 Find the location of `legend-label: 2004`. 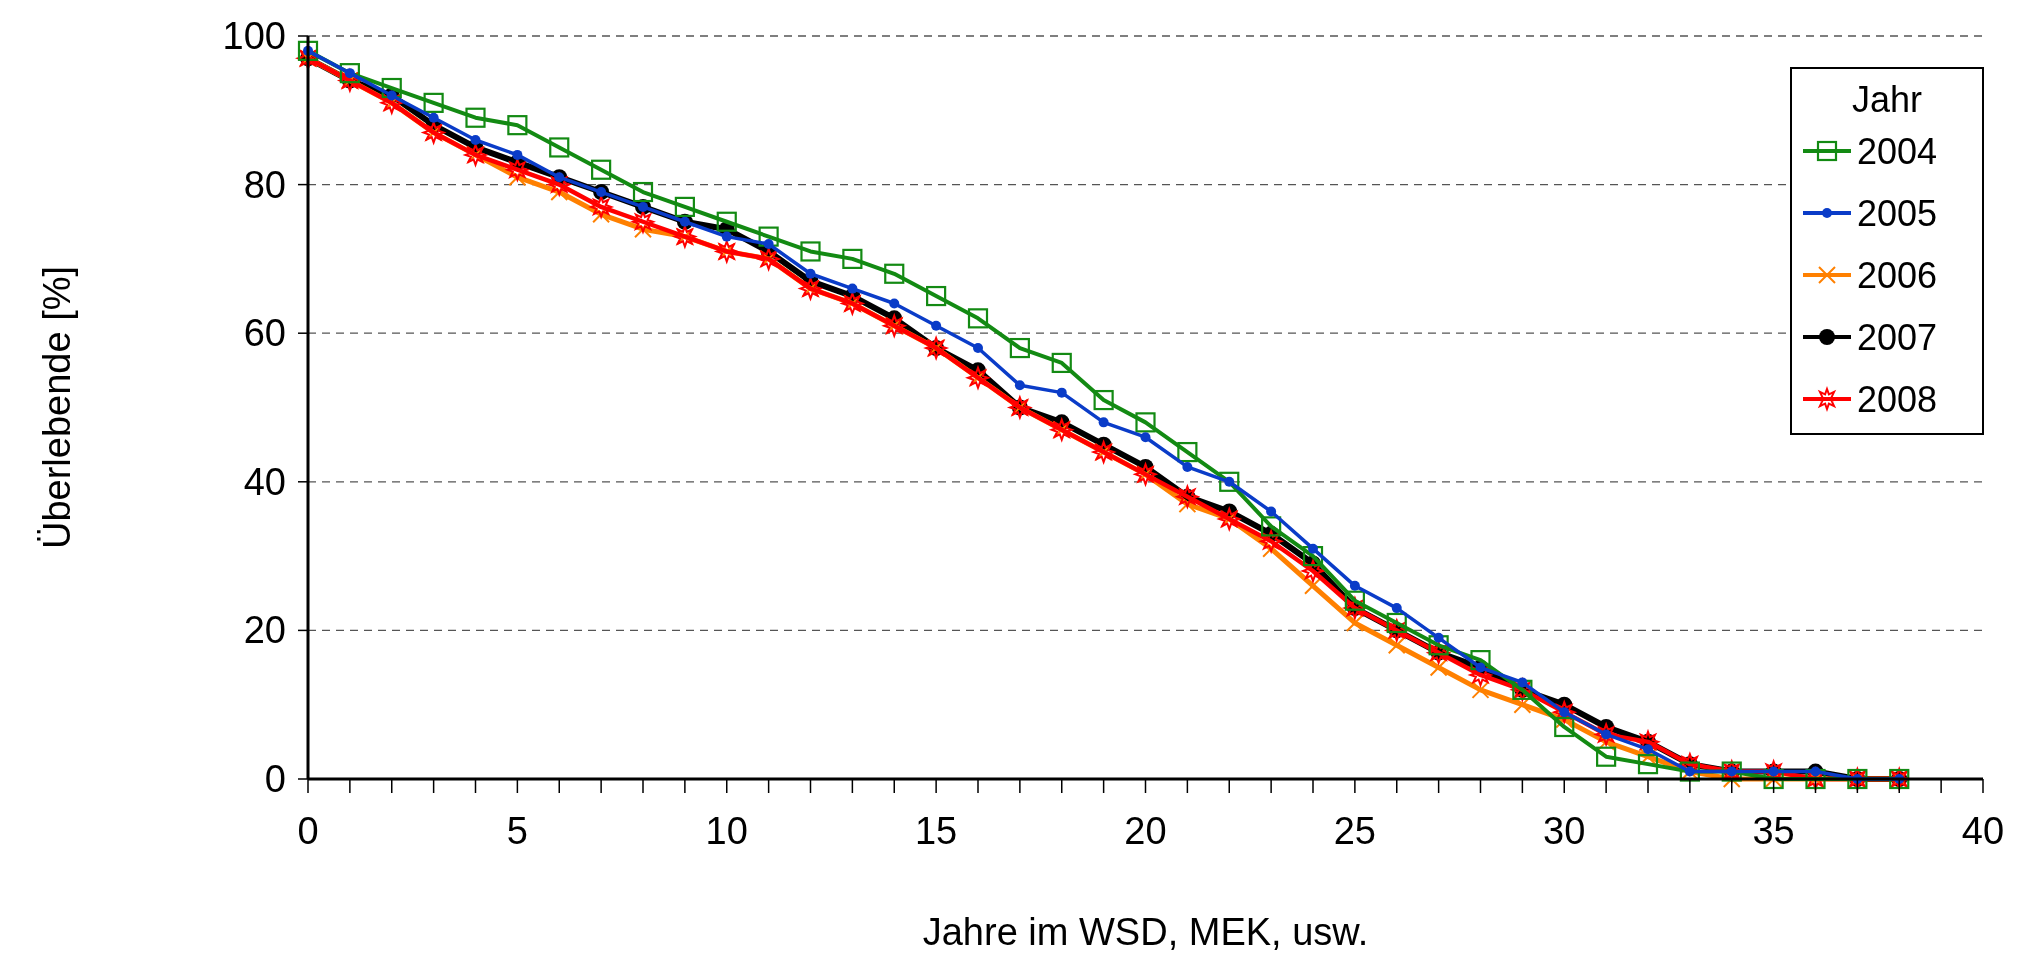

legend-label: 2004 is located at coordinates (1897, 151).